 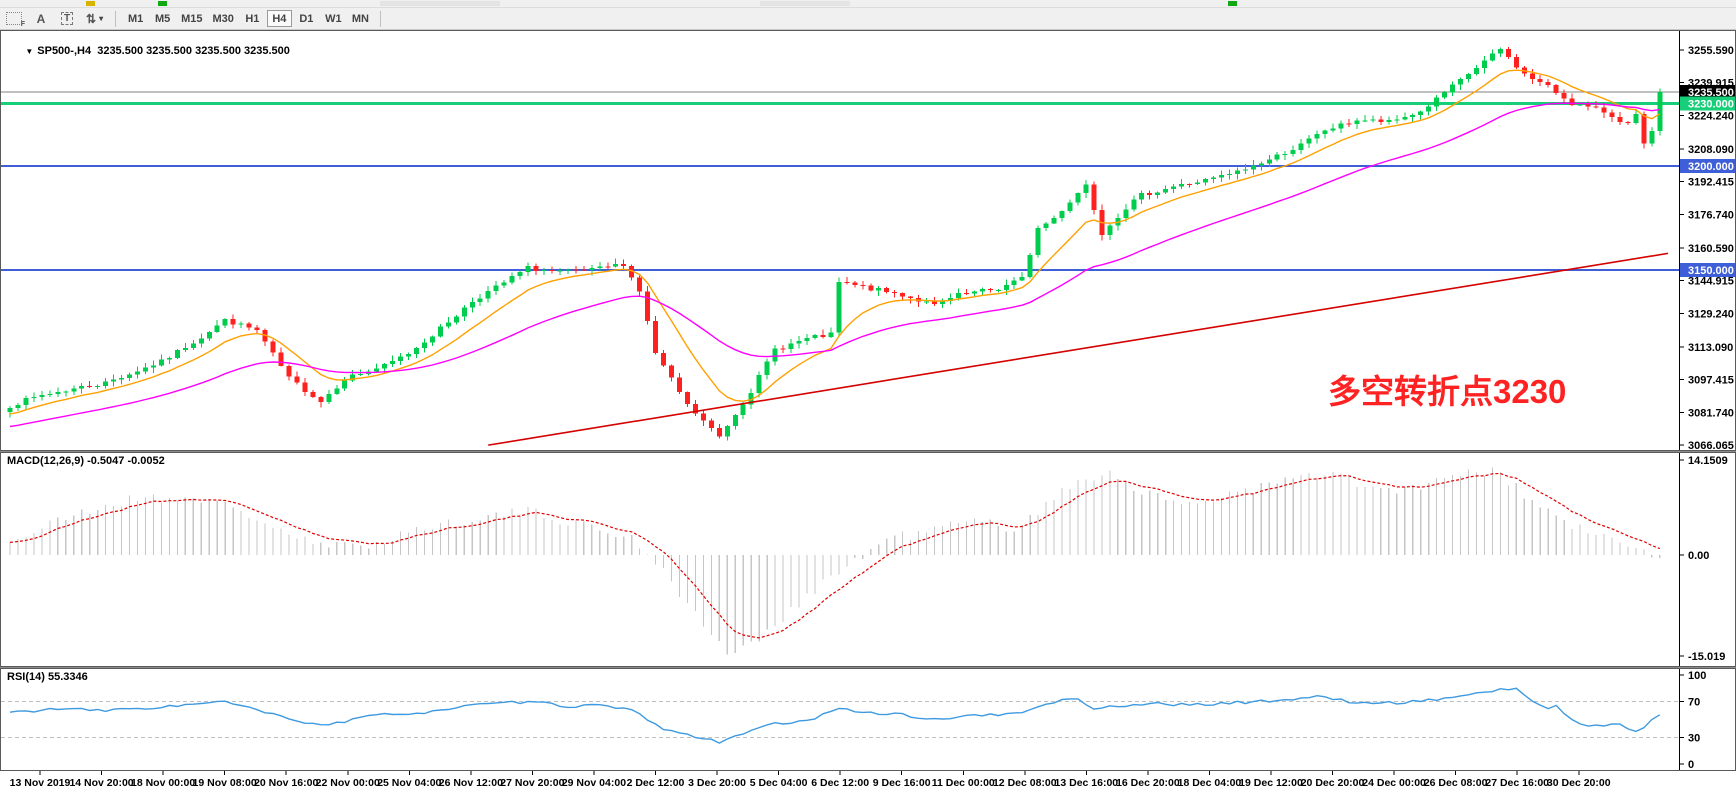 What do you see at coordinates (135, 18) in the screenshot?
I see `timeframe-button-m1: M1` at bounding box center [135, 18].